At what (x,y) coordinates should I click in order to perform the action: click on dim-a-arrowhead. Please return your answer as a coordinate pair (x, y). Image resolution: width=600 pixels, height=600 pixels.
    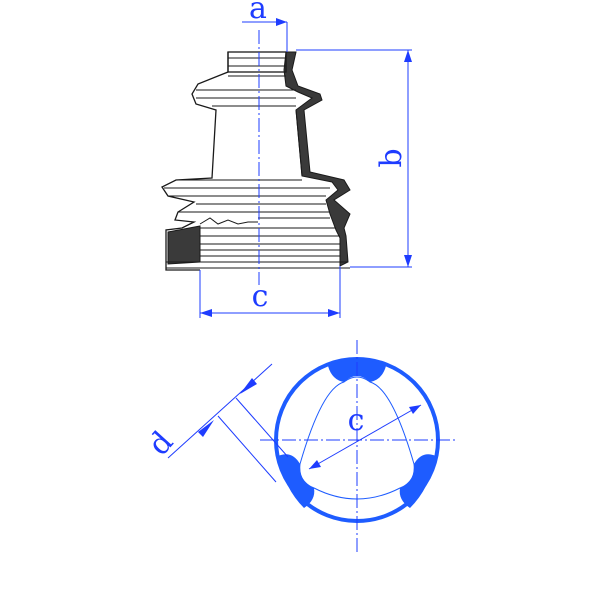
    Looking at the image, I should click on (281, 22).